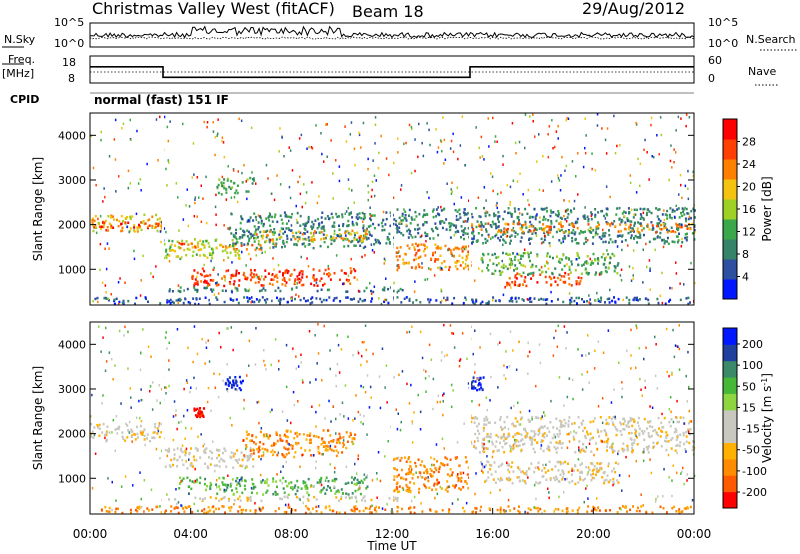  I want to click on noise-left-tick-high: 10^5, so click(69, 22).